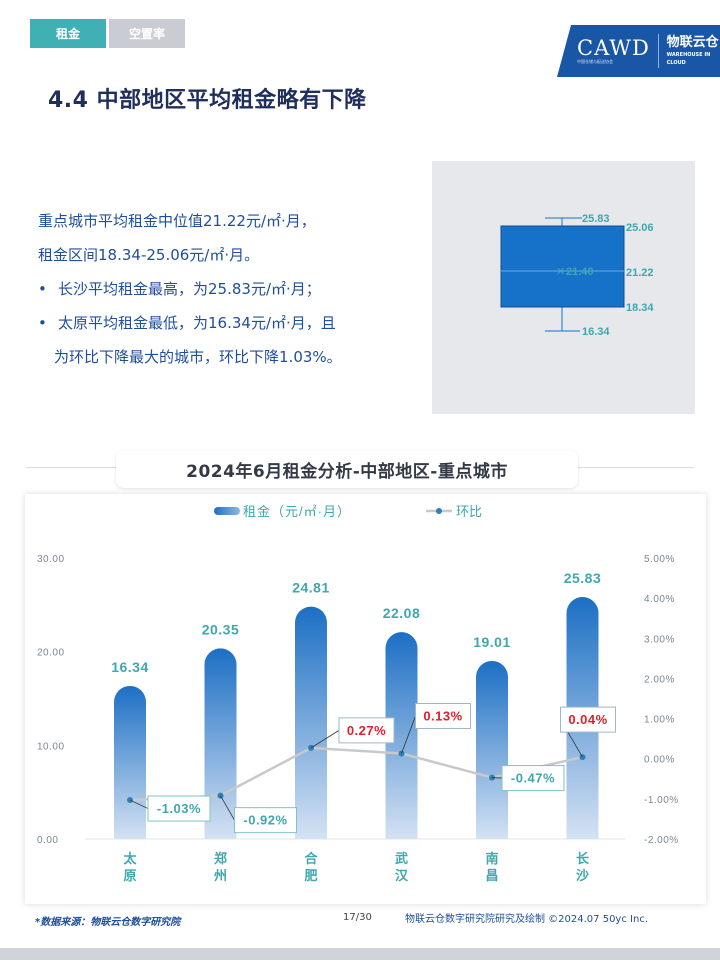 The image size is (720, 960). Describe the element at coordinates (402, 875) in the screenshot. I see `category-label: 汉` at that location.